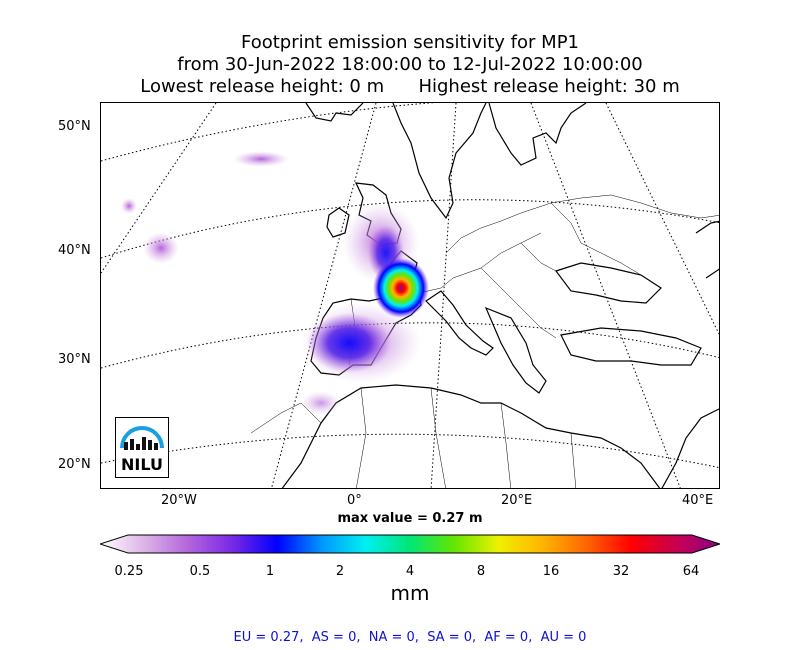  I want to click on lat-label-50n: 50°N, so click(74, 126).